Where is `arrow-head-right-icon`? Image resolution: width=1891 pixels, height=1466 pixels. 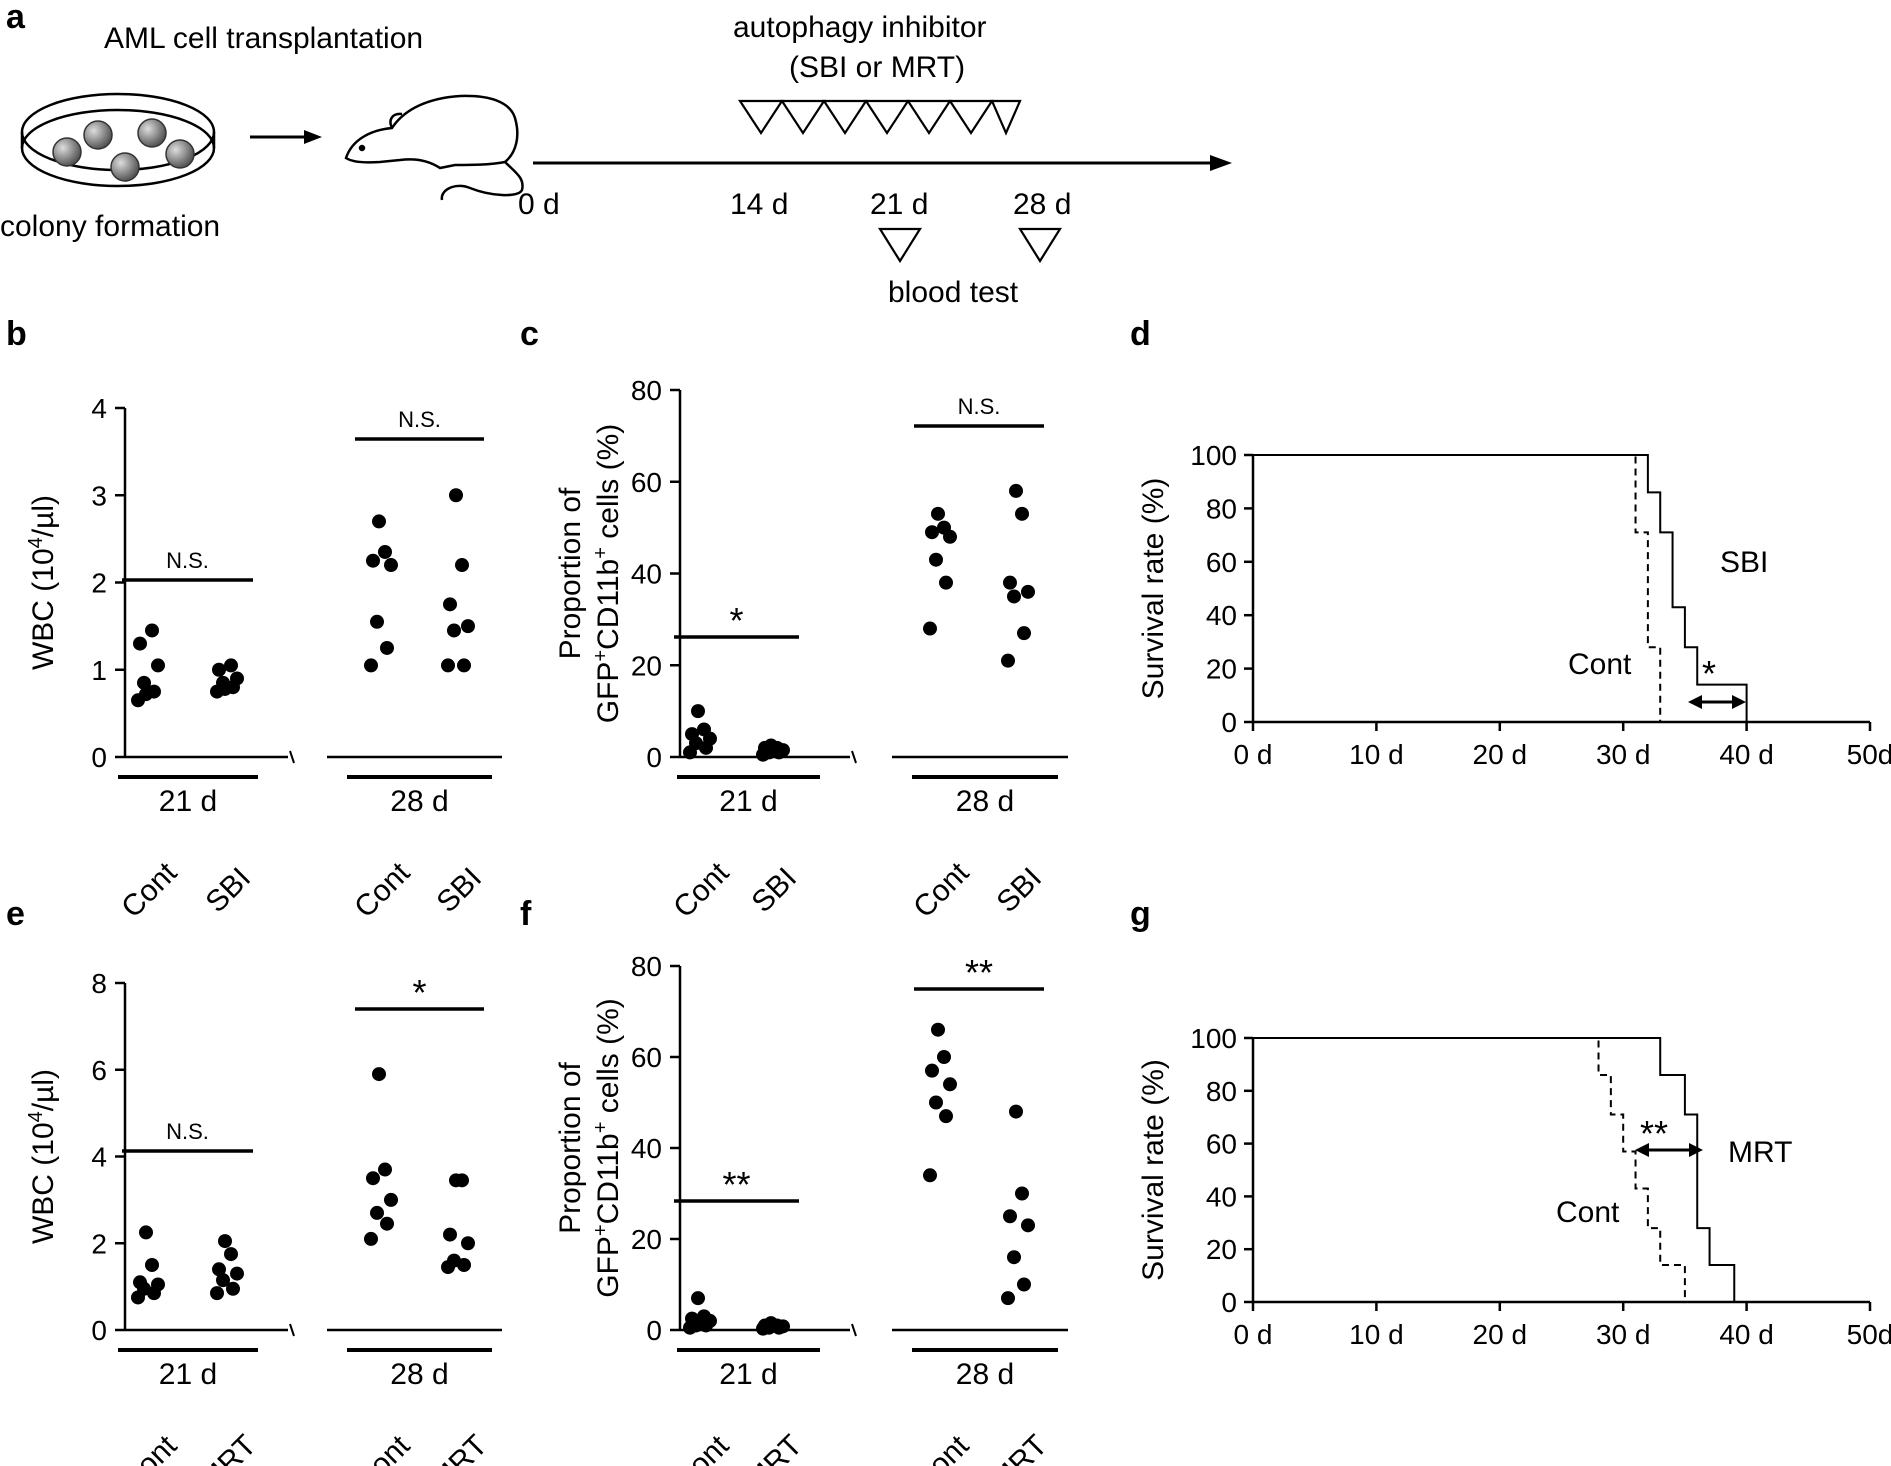 arrow-head-right-icon is located at coordinates (1739, 702).